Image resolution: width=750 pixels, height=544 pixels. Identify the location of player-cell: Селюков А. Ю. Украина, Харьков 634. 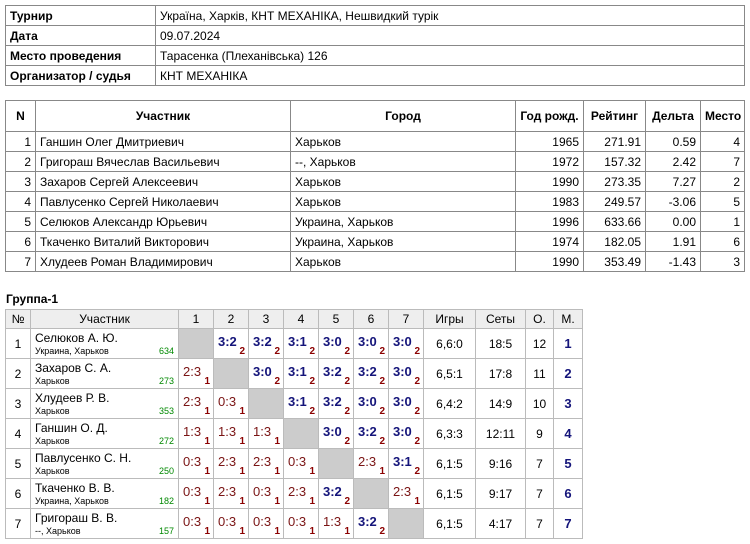
(104, 343).